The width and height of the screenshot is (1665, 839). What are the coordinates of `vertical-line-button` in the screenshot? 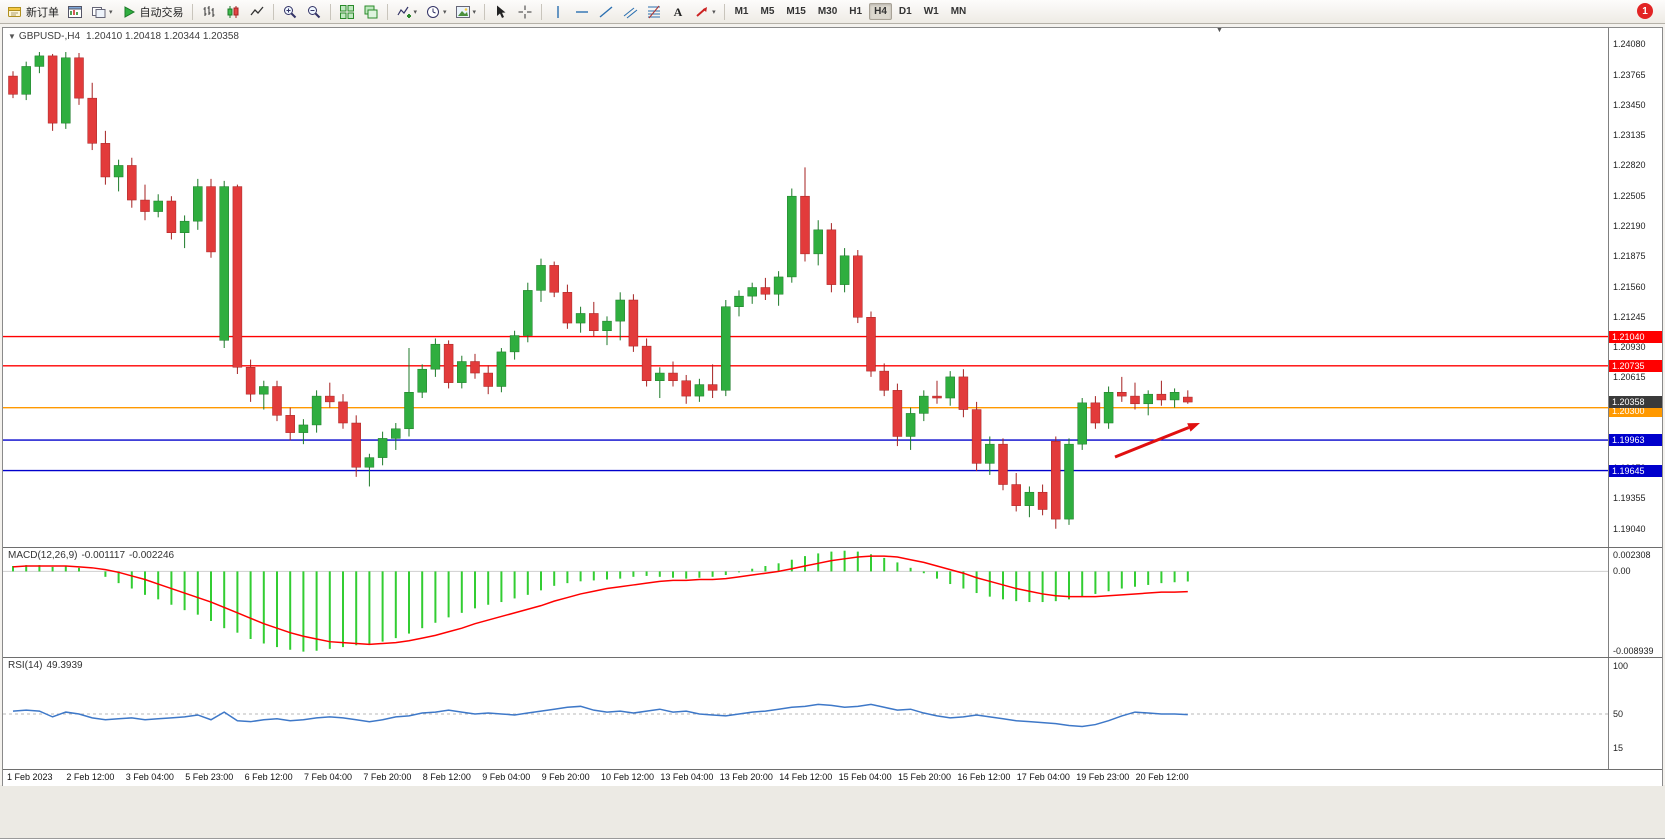 It's located at (558, 11).